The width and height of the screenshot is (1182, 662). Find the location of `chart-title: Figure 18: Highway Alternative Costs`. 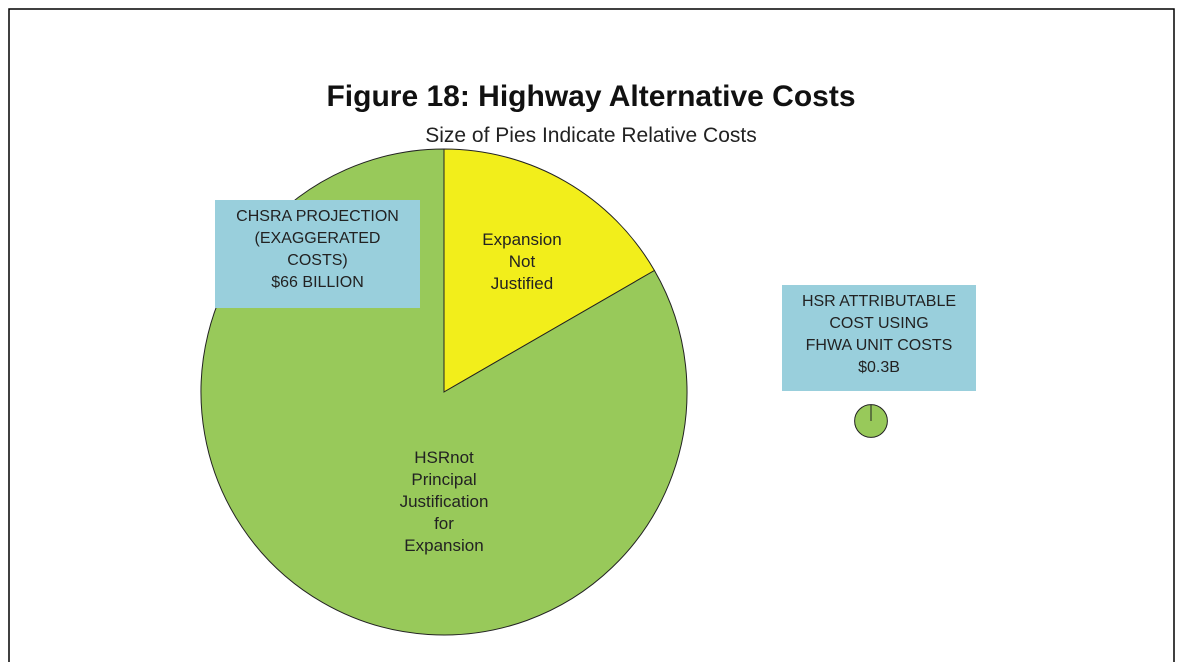

chart-title: Figure 18: Highway Alternative Costs is located at coordinates (591, 96).